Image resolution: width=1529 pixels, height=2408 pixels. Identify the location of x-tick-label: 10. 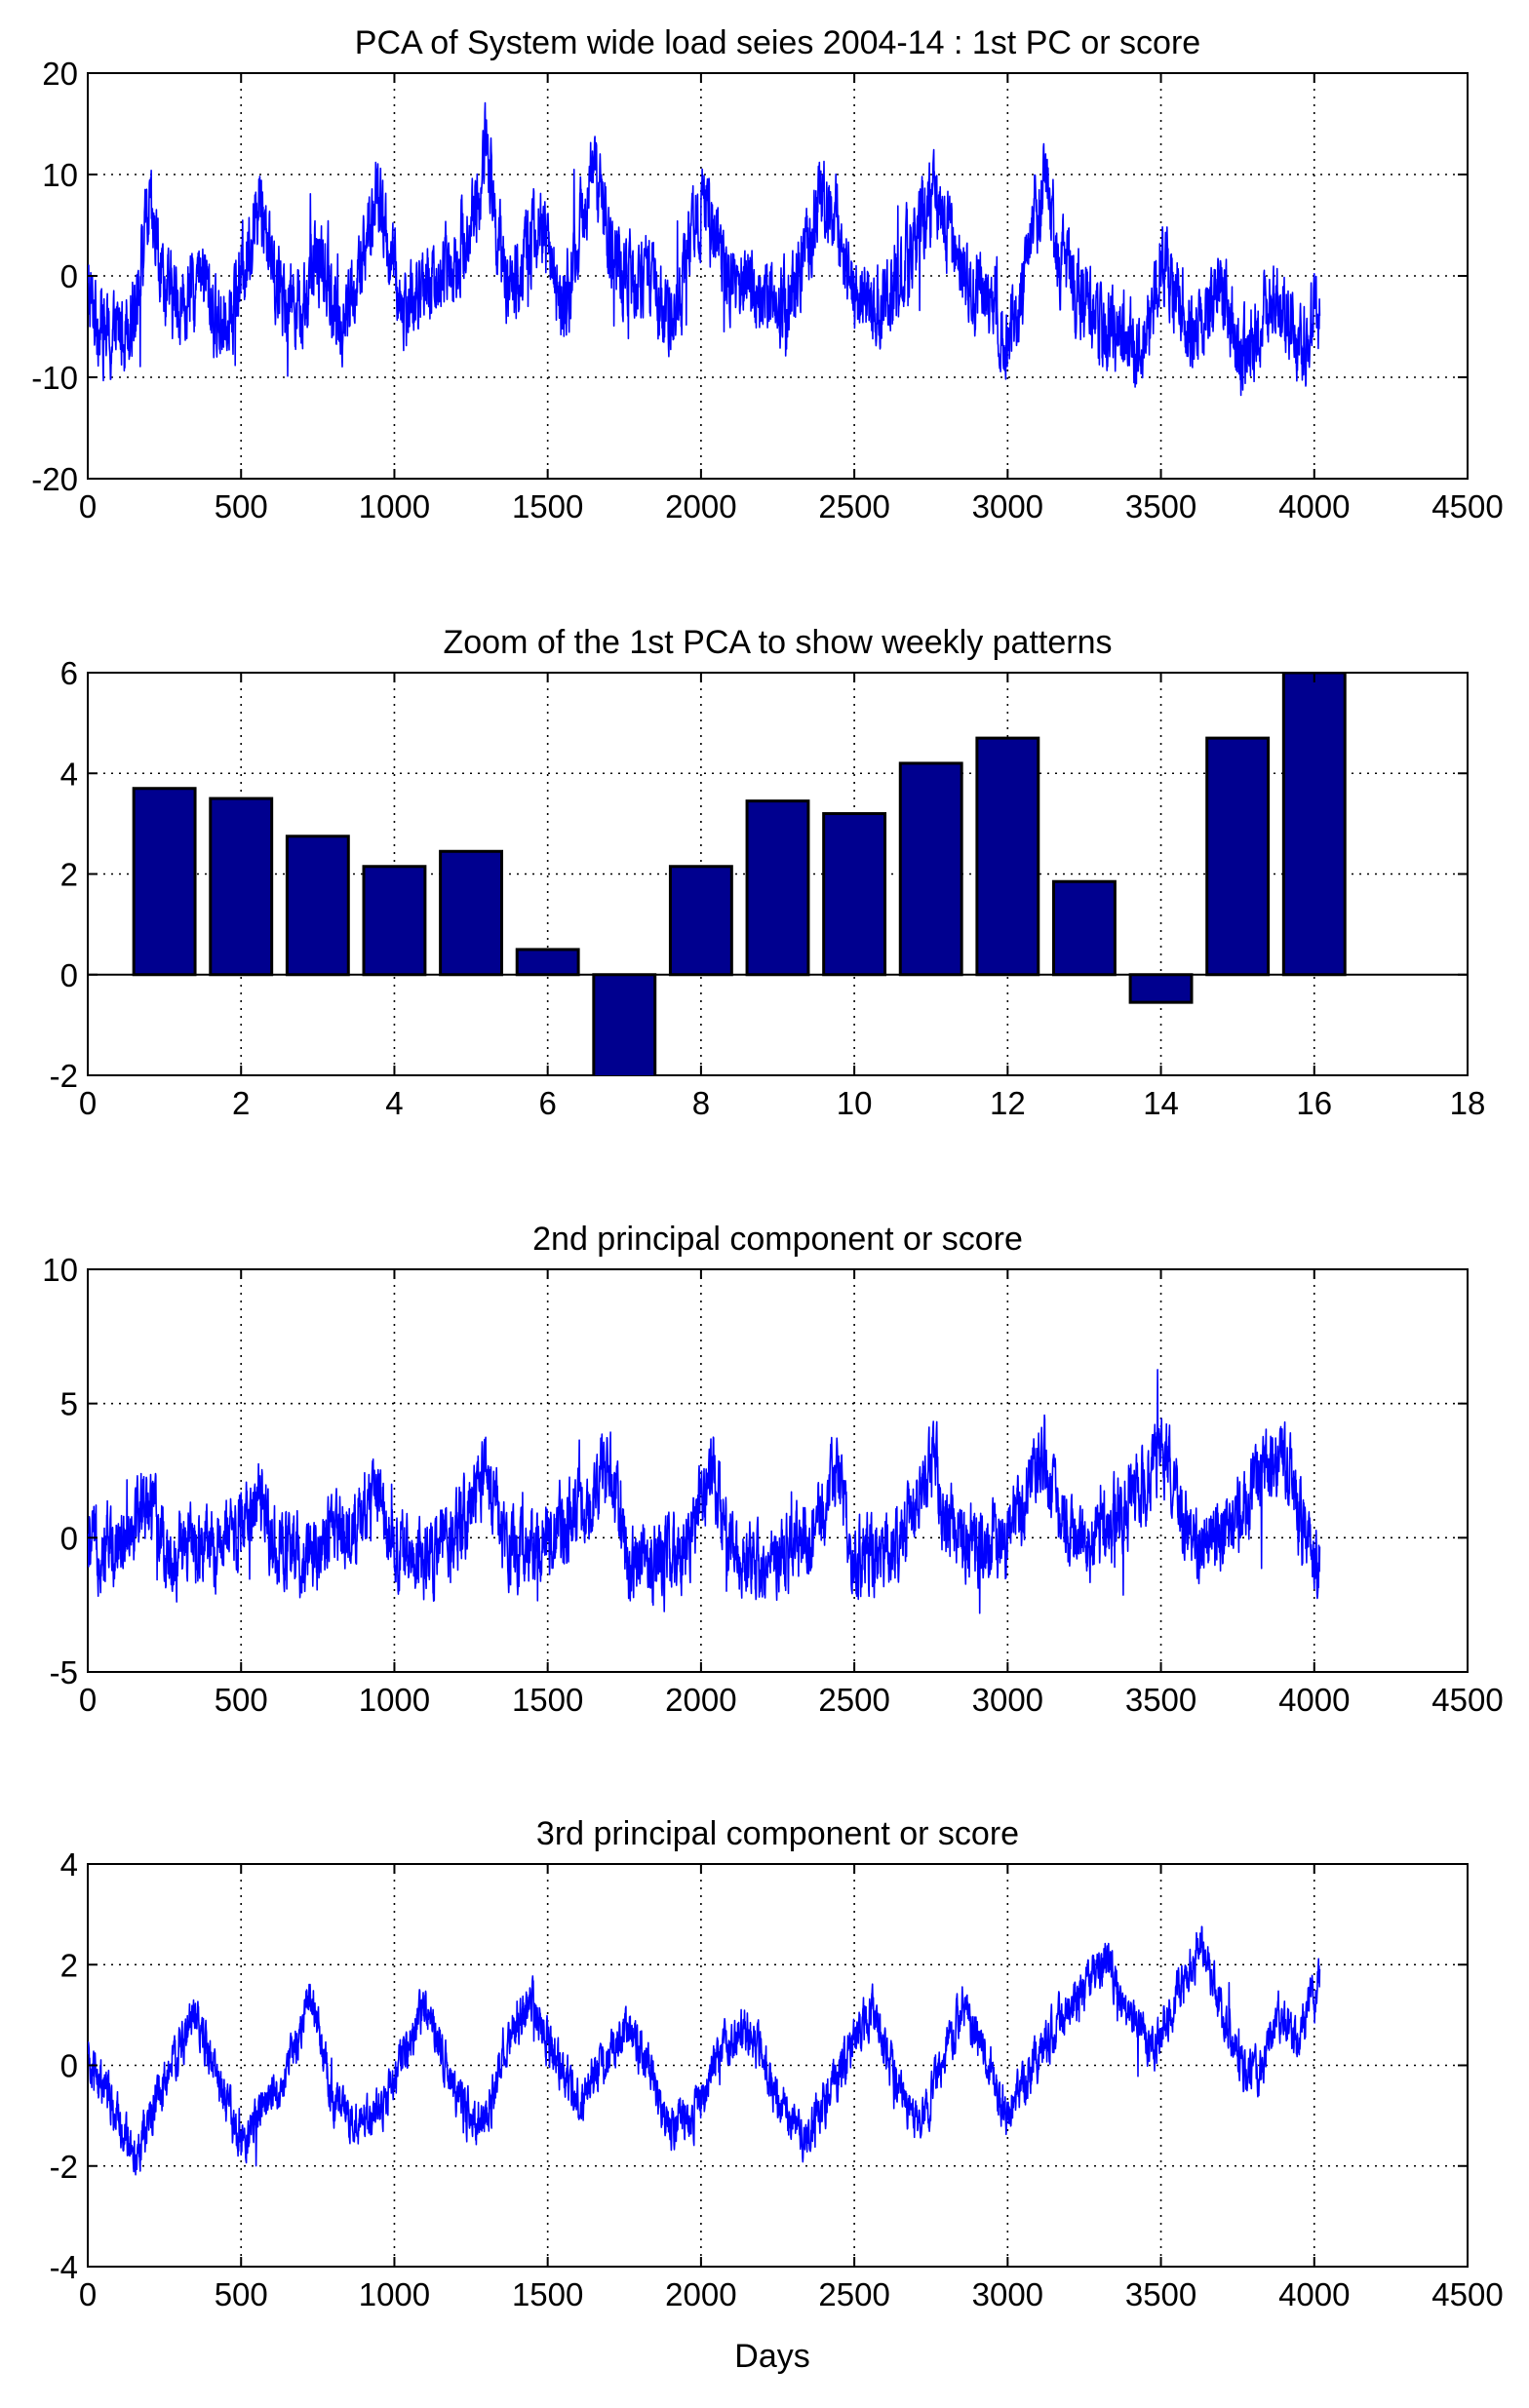
(855, 1103).